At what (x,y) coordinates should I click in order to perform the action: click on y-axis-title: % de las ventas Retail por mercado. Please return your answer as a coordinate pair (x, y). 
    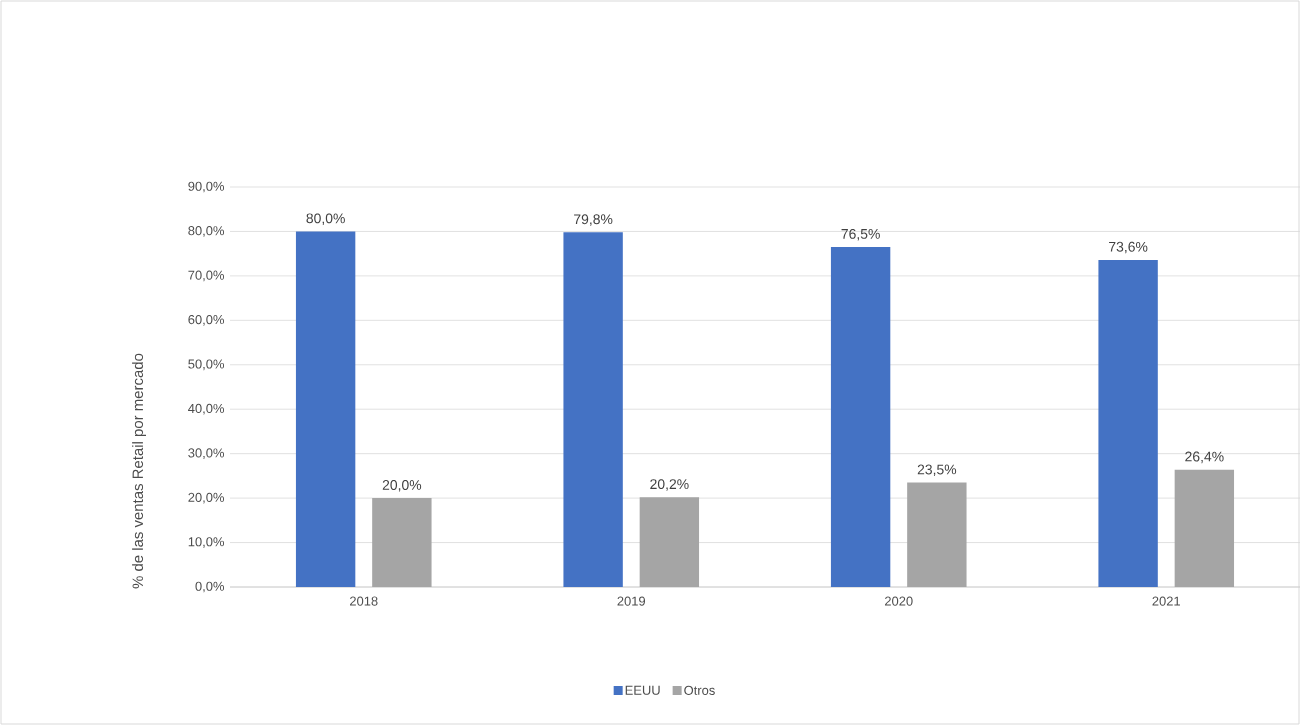
    Looking at the image, I should click on (139, 471).